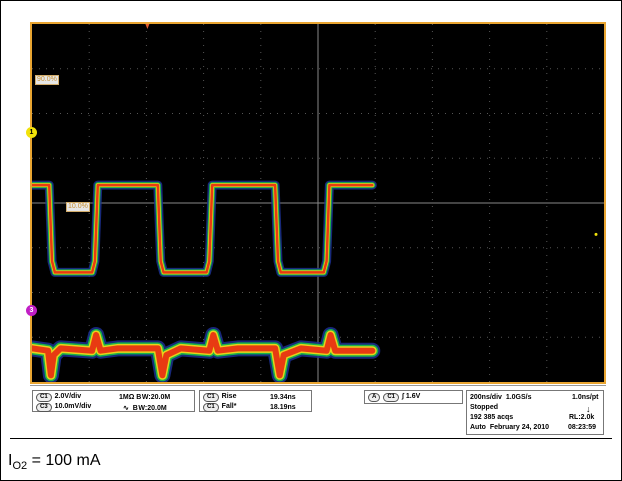 The height and width of the screenshot is (481, 622). Describe the element at coordinates (44, 397) in the screenshot. I see `ch1-tag: C1` at that location.